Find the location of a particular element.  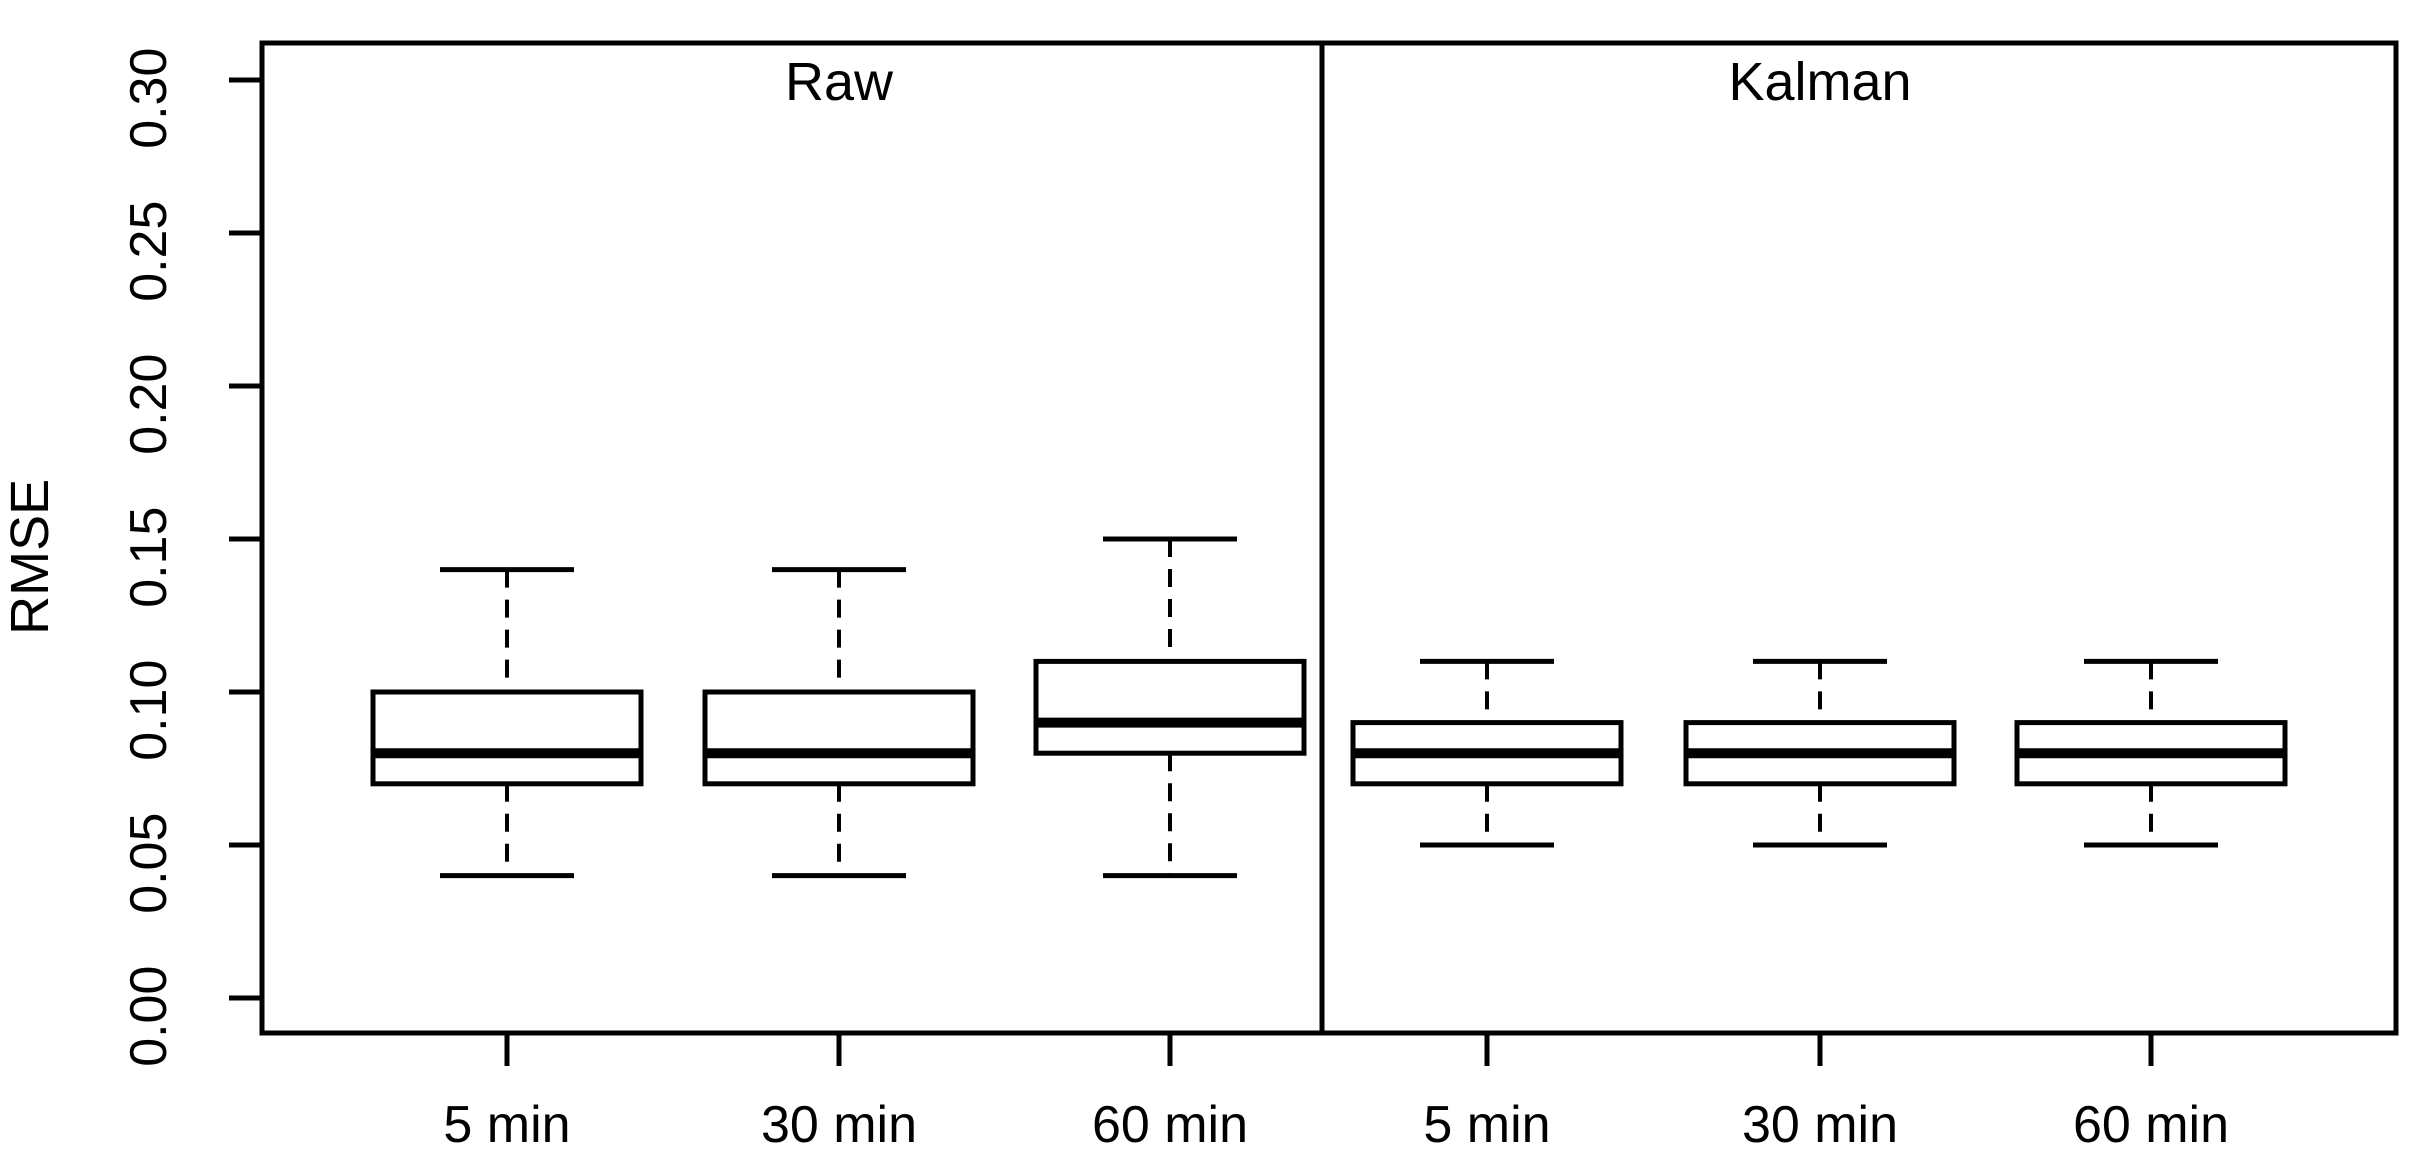

y-tick-label: 0.05 is located at coordinates (149, 863).